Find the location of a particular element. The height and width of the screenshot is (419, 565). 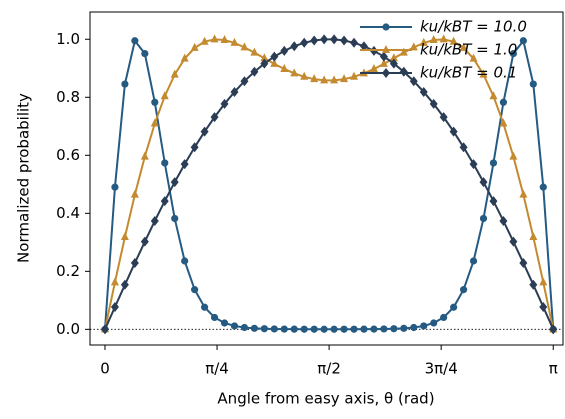

legend-label: ku/kBT = 1.0 is located at coordinates (468, 50).